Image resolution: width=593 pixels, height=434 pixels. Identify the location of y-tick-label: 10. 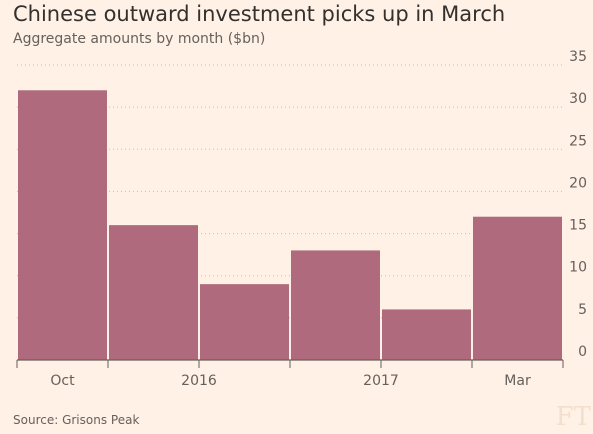
(578, 268).